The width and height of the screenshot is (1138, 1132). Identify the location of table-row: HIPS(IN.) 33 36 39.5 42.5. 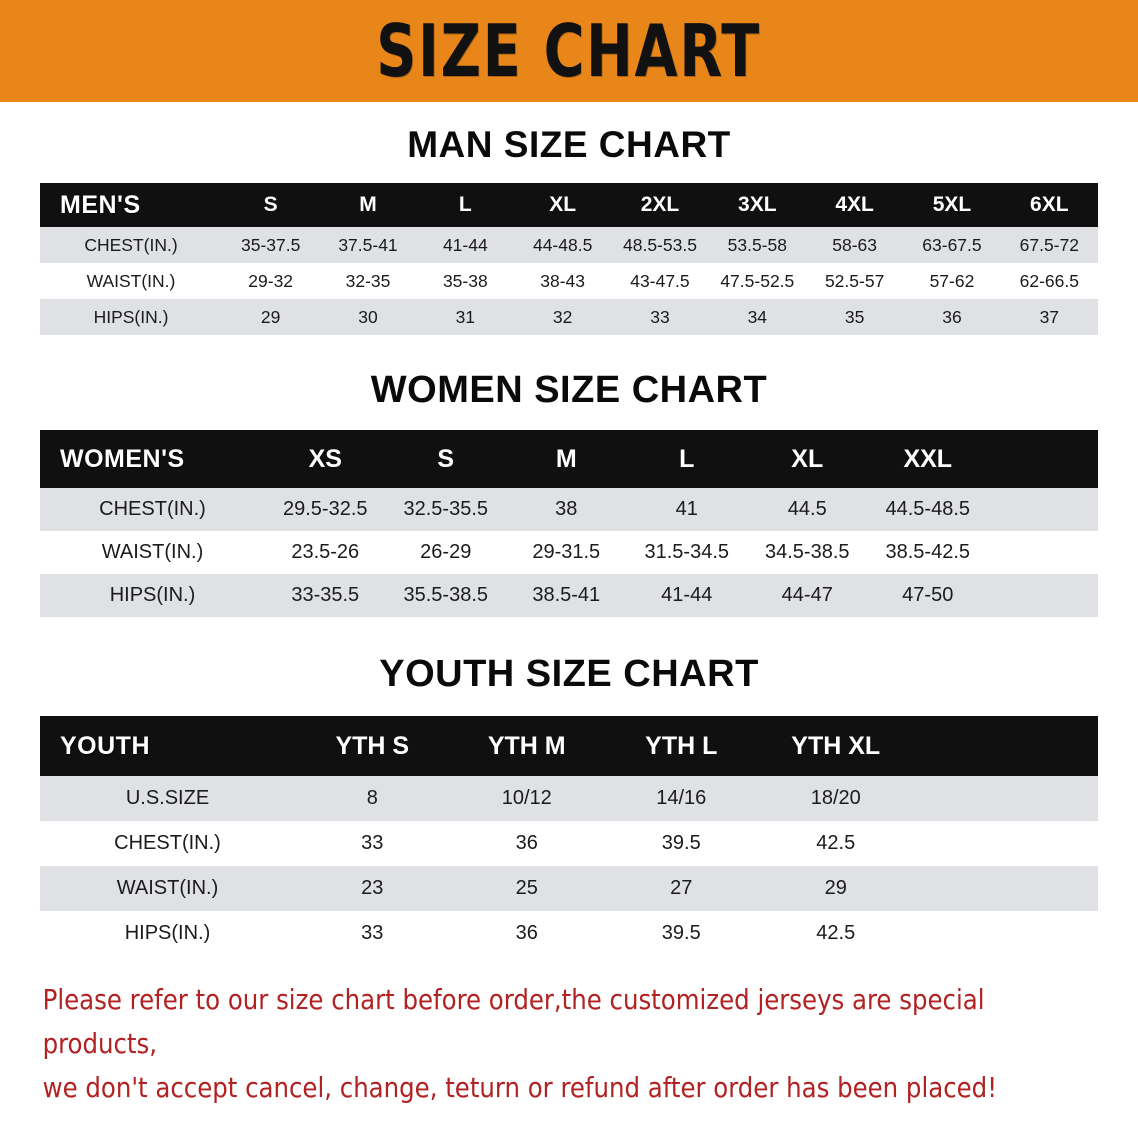
(569, 933).